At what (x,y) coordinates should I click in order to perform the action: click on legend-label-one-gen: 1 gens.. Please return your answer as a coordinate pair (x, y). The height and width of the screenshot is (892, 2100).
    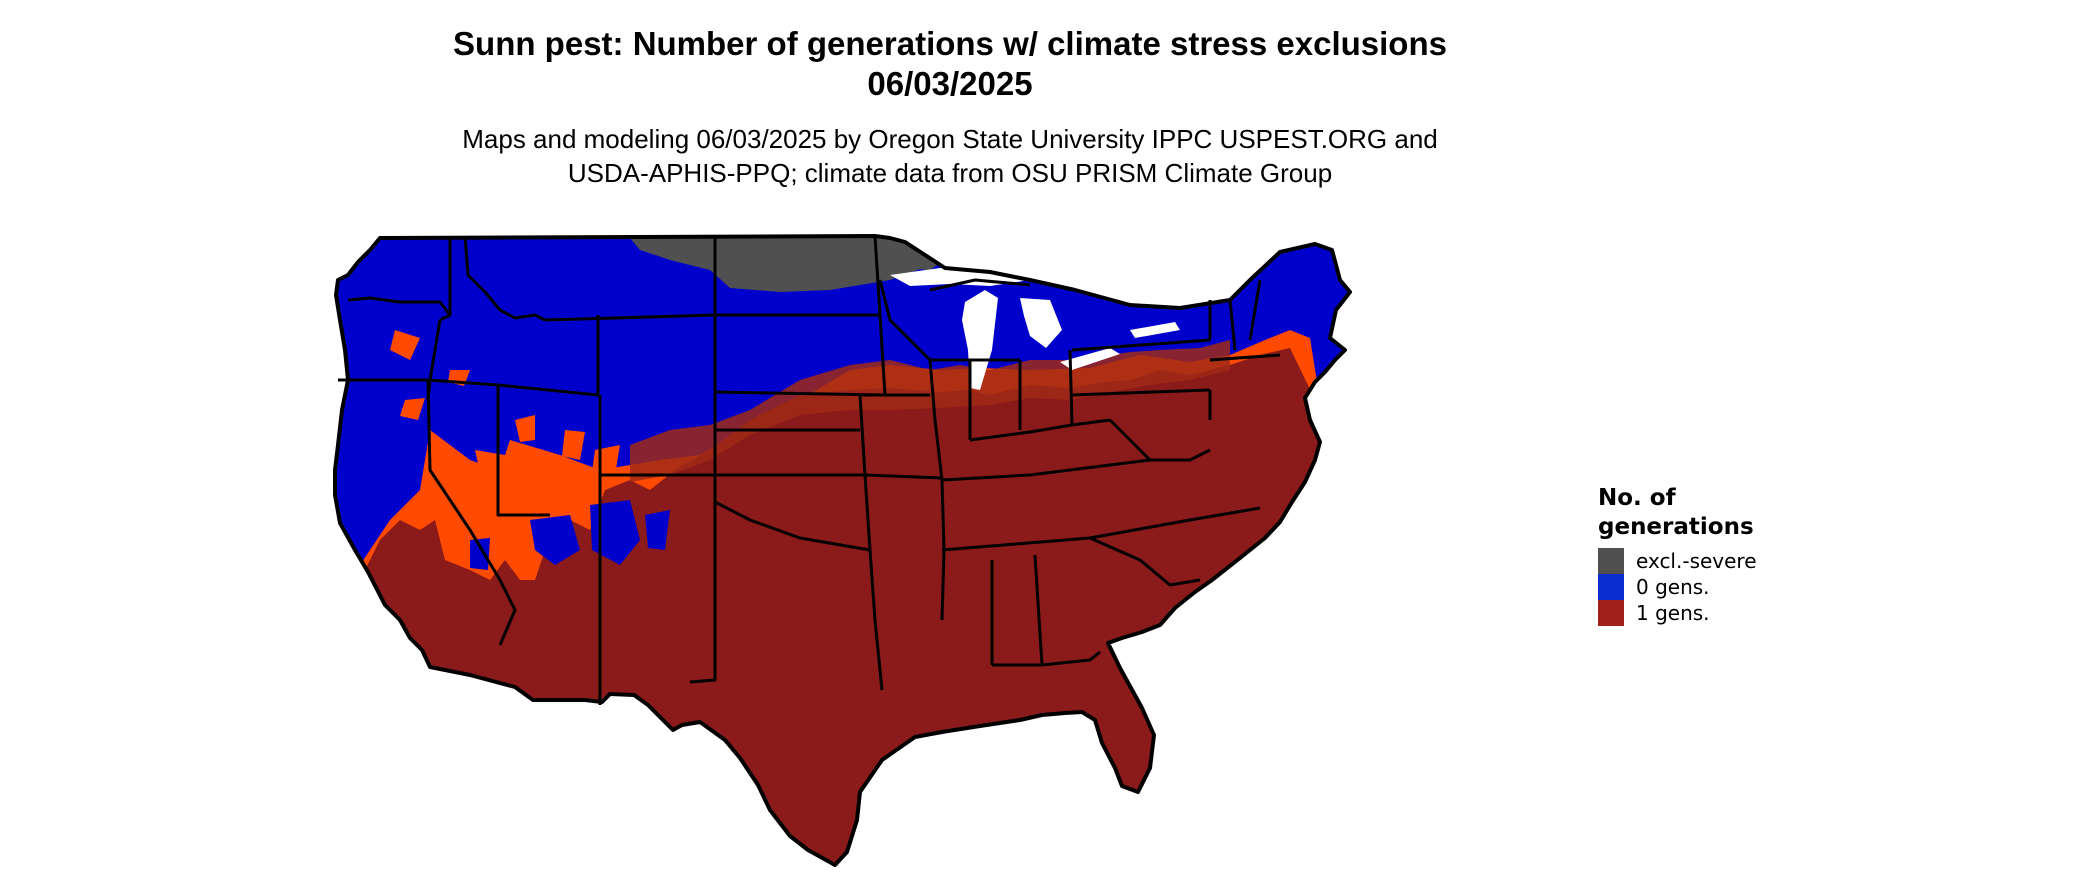
    Looking at the image, I should click on (1673, 613).